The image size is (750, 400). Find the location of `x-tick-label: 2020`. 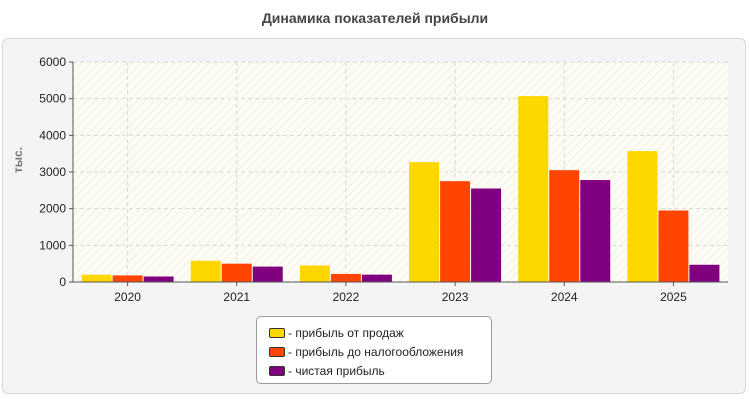

x-tick-label: 2020 is located at coordinates (127, 297).